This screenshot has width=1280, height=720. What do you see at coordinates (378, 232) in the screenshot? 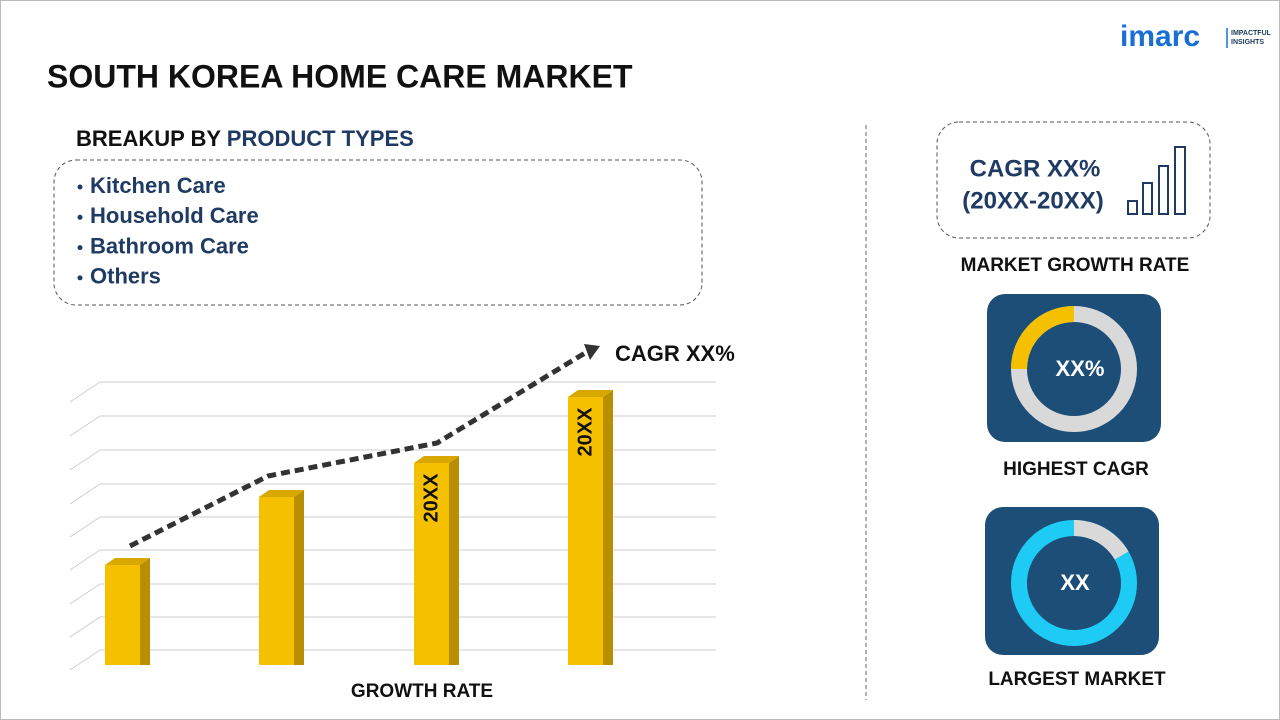
I see `list-box` at bounding box center [378, 232].